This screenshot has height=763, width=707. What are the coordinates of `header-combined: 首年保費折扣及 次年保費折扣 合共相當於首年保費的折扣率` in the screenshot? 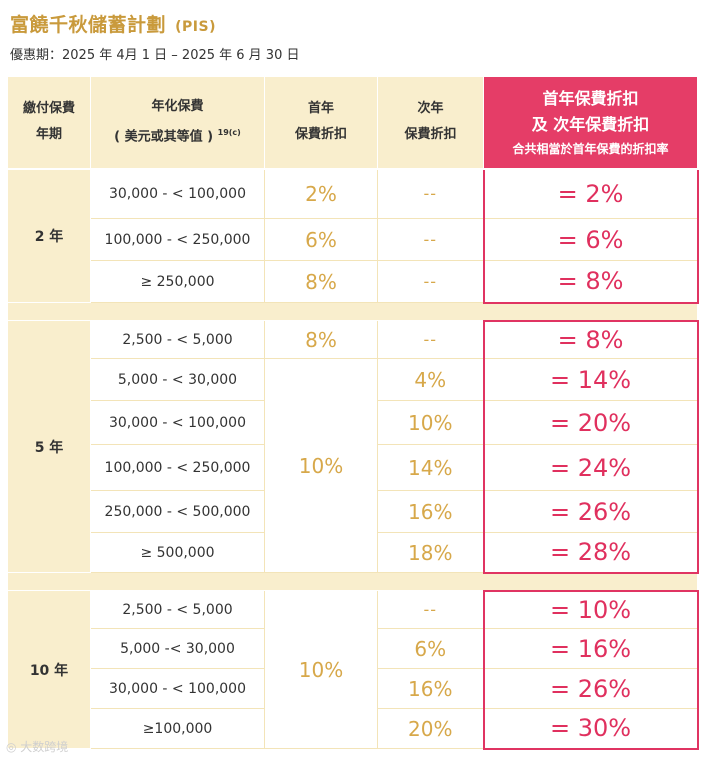 It's located at (590, 123).